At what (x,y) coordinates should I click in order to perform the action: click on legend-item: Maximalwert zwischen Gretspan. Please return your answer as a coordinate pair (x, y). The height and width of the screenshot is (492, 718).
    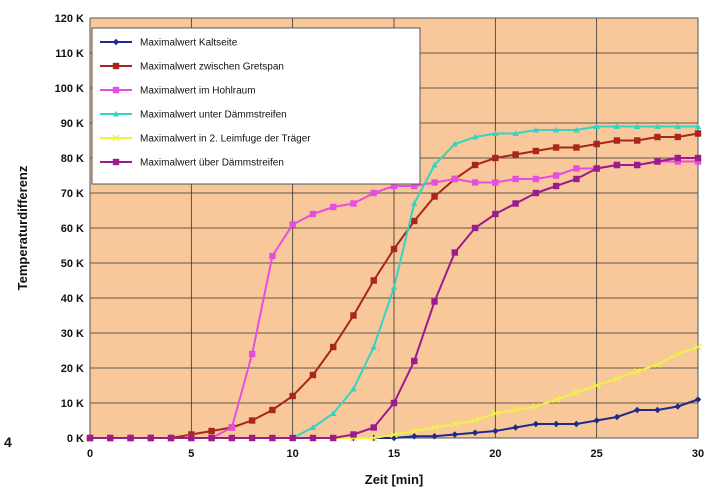
    Looking at the image, I should click on (192, 67).